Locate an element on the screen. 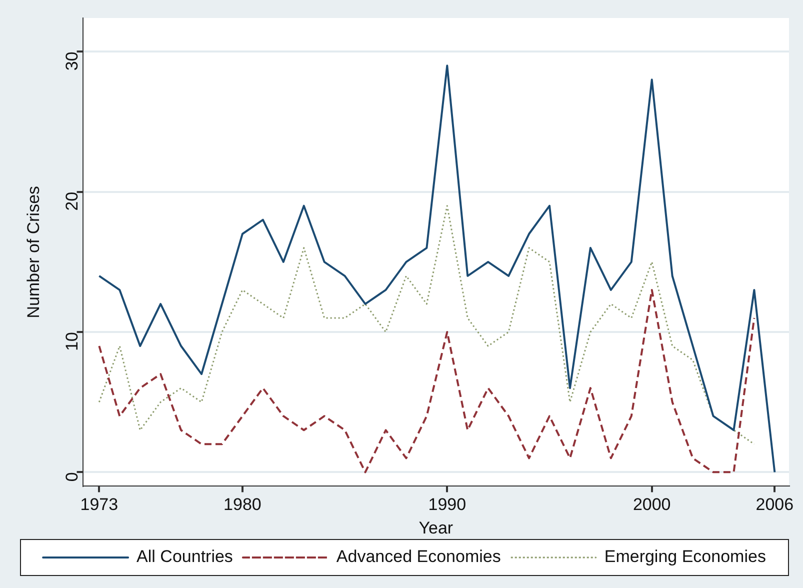 Image resolution: width=803 pixels, height=588 pixels. y-tick-label: 30 is located at coordinates (72, 61).